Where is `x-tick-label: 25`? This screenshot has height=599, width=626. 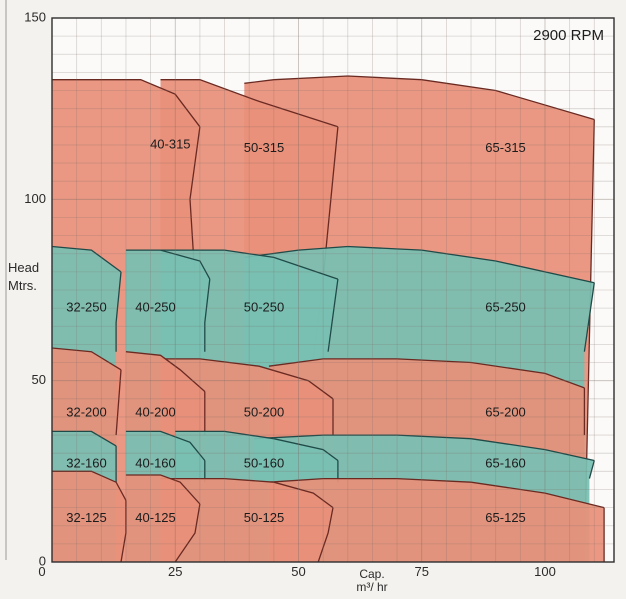
x-tick-label: 25 is located at coordinates (175, 571).